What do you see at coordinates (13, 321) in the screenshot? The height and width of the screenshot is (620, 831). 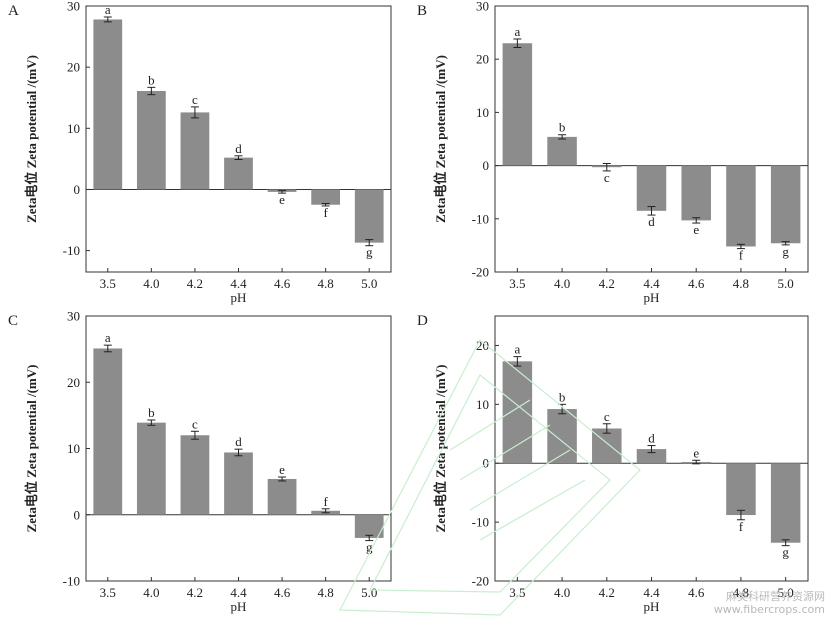 I see `panel-label: C` at bounding box center [13, 321].